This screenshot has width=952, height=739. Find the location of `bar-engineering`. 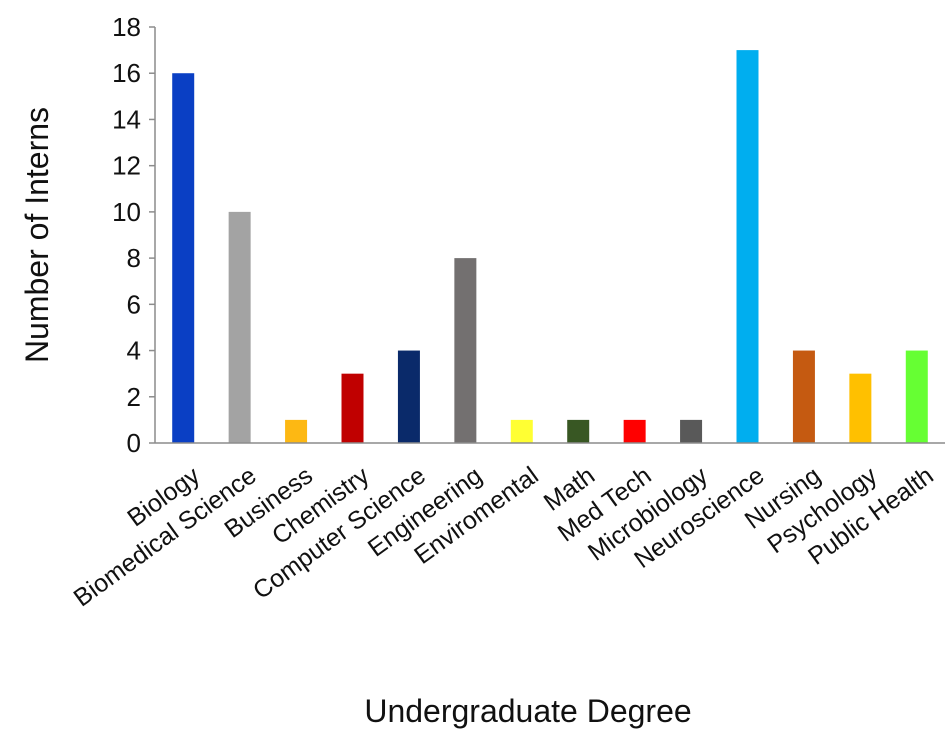

bar-engineering is located at coordinates (465, 350).